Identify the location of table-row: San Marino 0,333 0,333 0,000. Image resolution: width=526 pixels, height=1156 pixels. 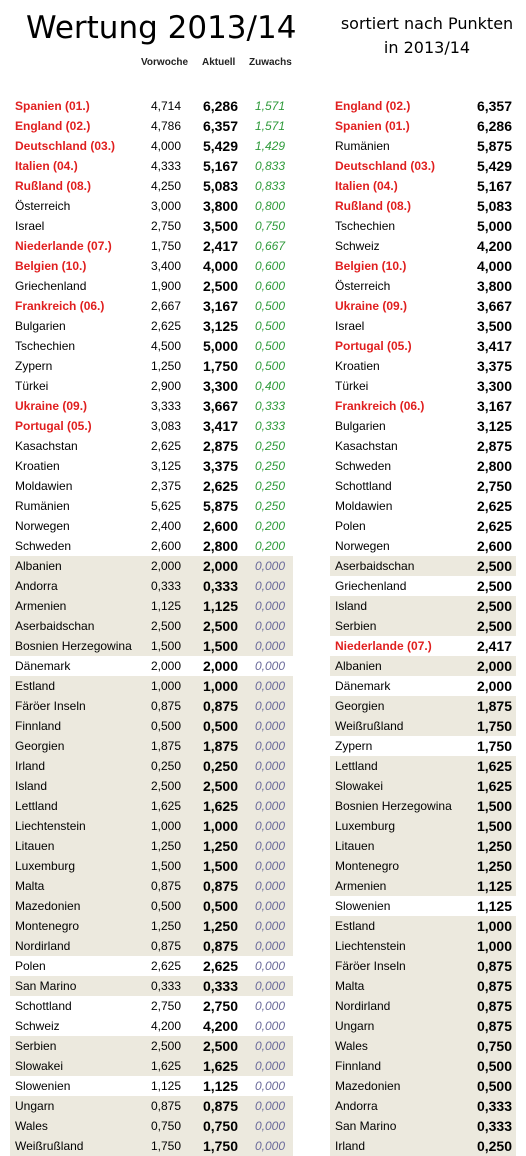
(151, 986).